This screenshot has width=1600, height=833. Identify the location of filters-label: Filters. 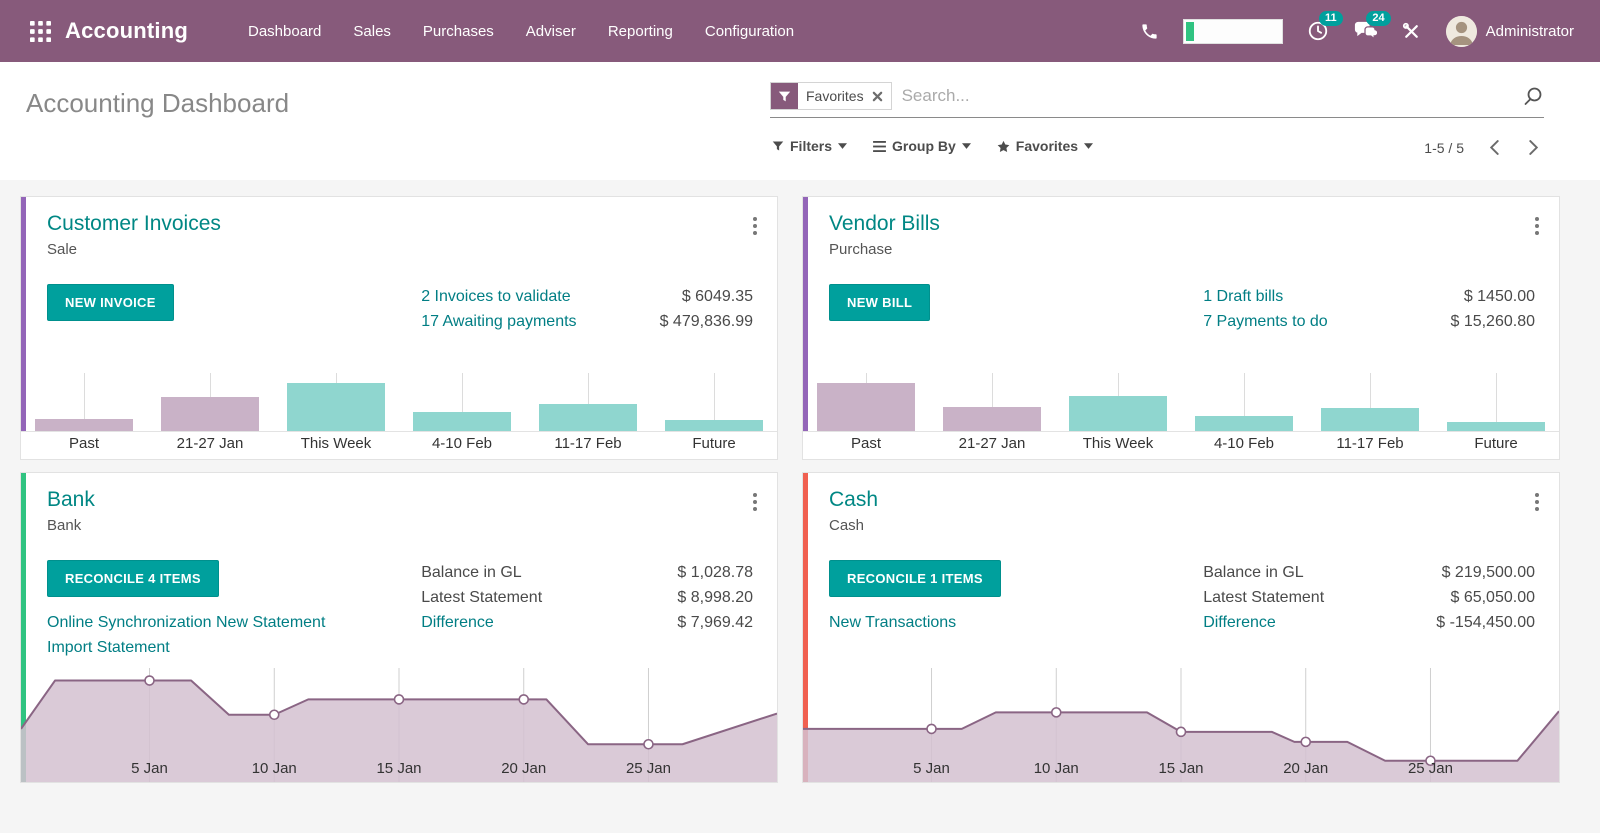
(811, 146).